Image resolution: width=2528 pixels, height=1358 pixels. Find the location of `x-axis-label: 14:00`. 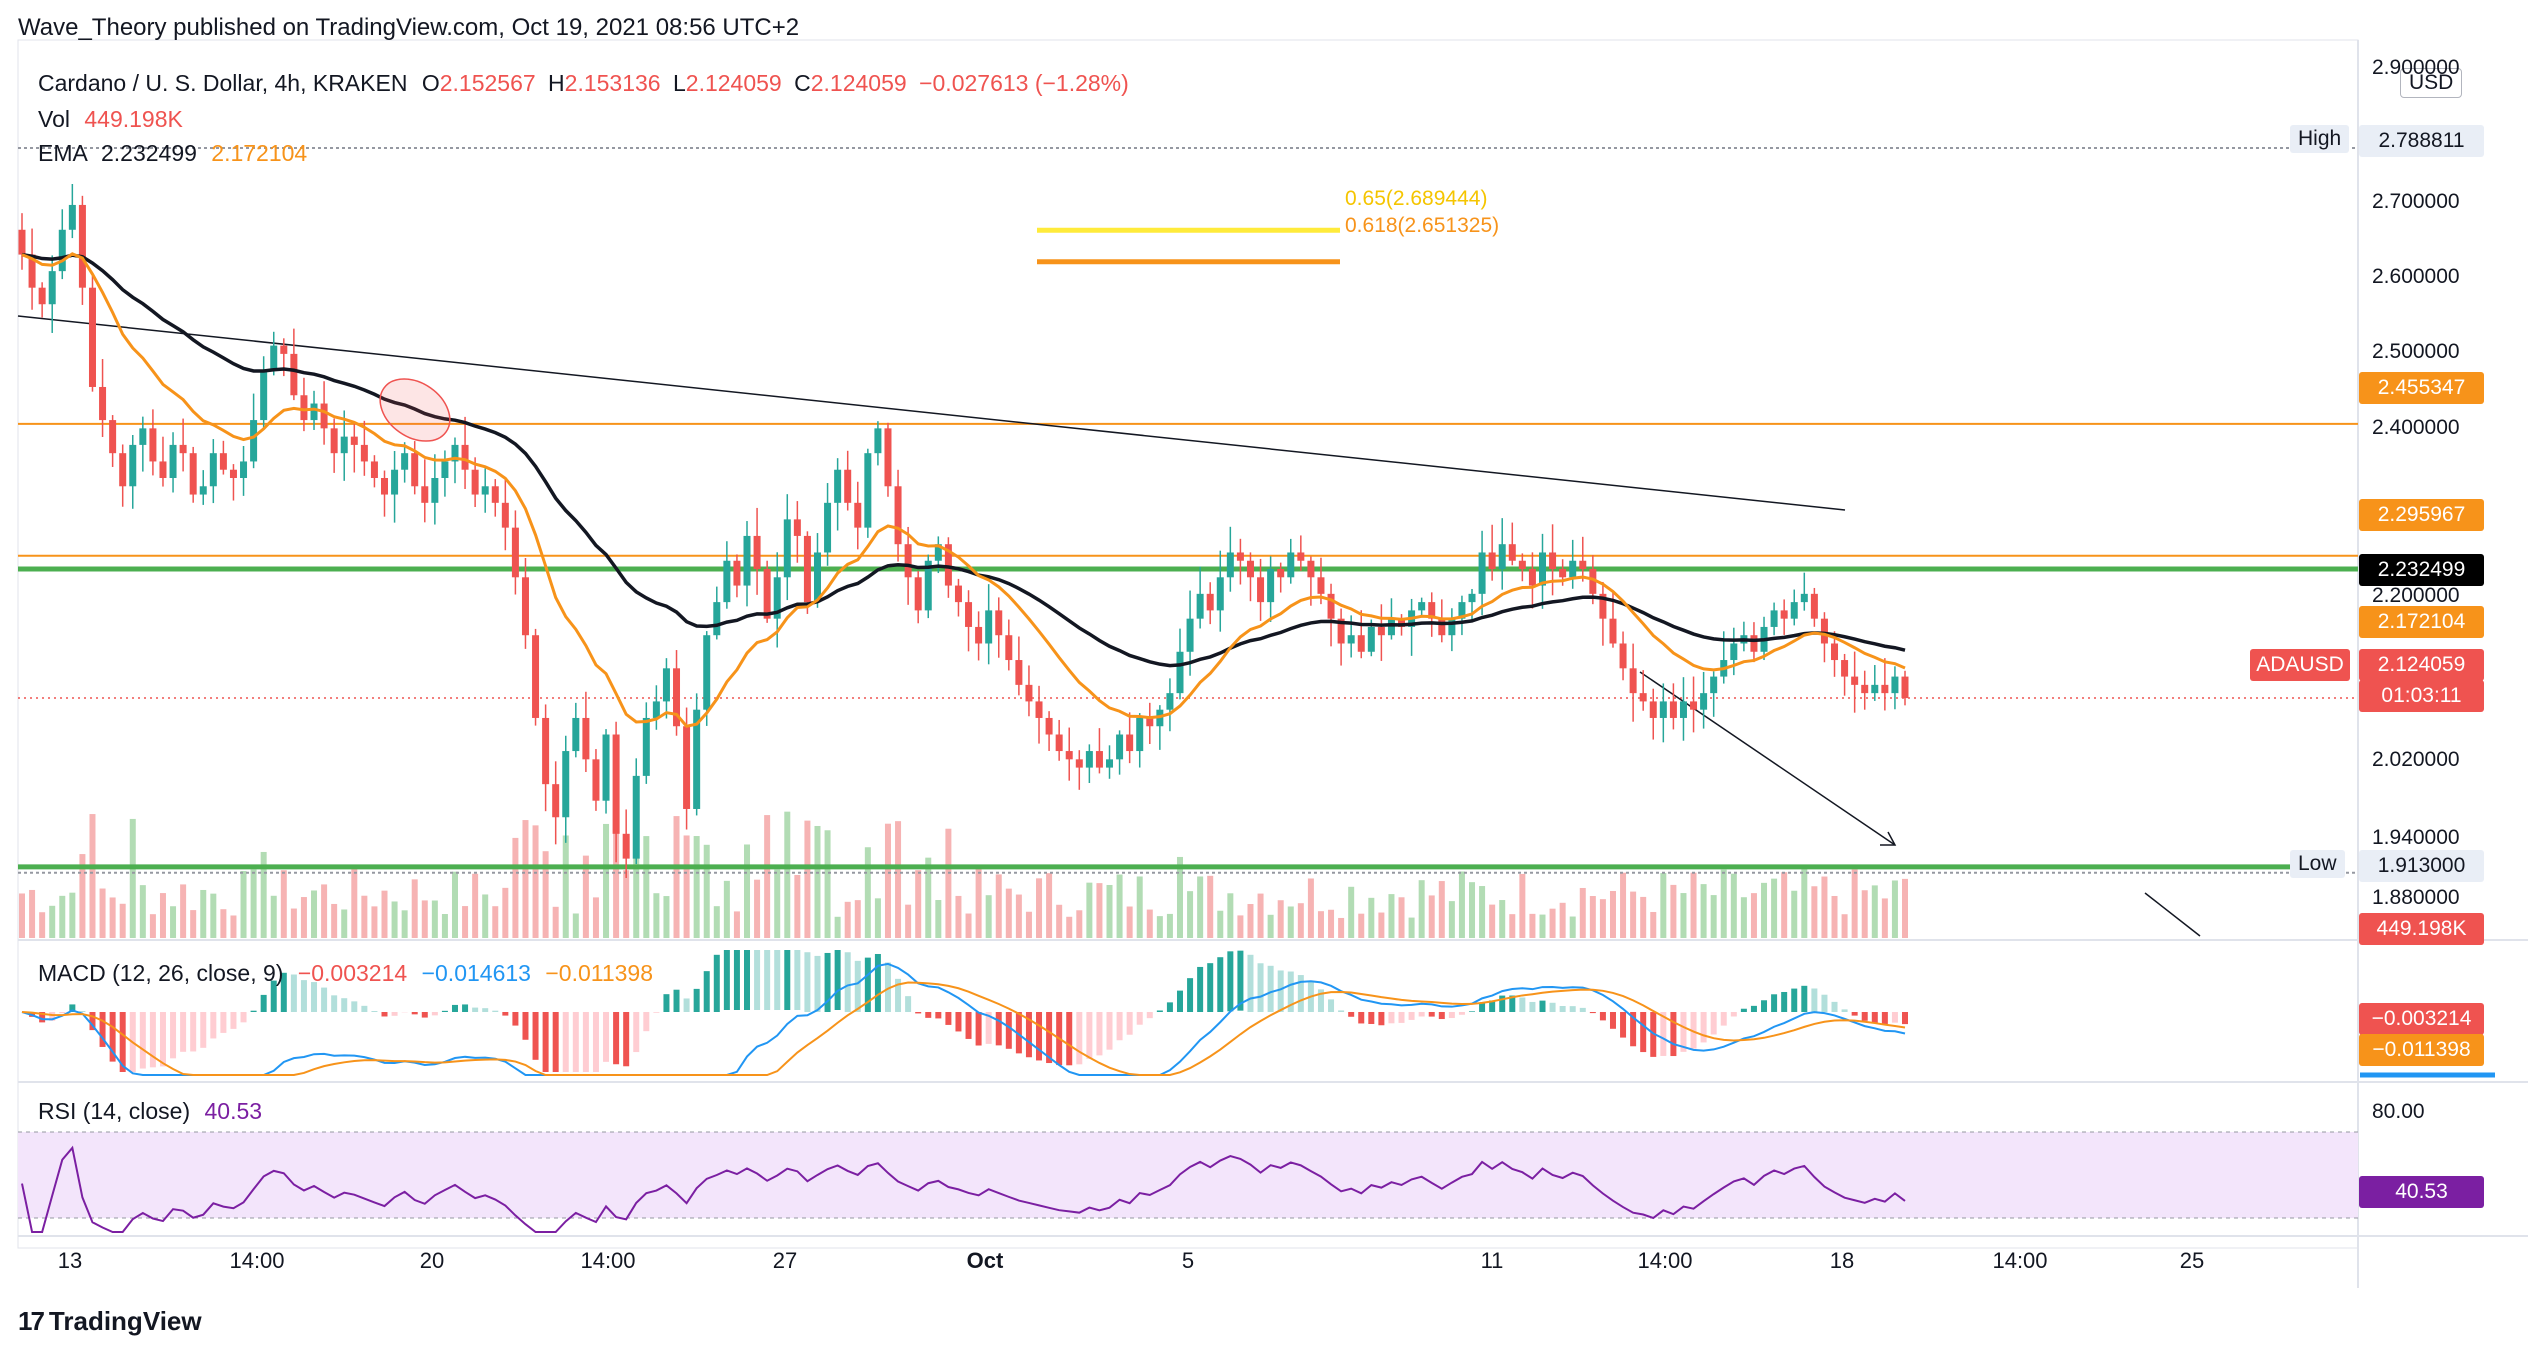

x-axis-label: 14:00 is located at coordinates (1665, 1260).